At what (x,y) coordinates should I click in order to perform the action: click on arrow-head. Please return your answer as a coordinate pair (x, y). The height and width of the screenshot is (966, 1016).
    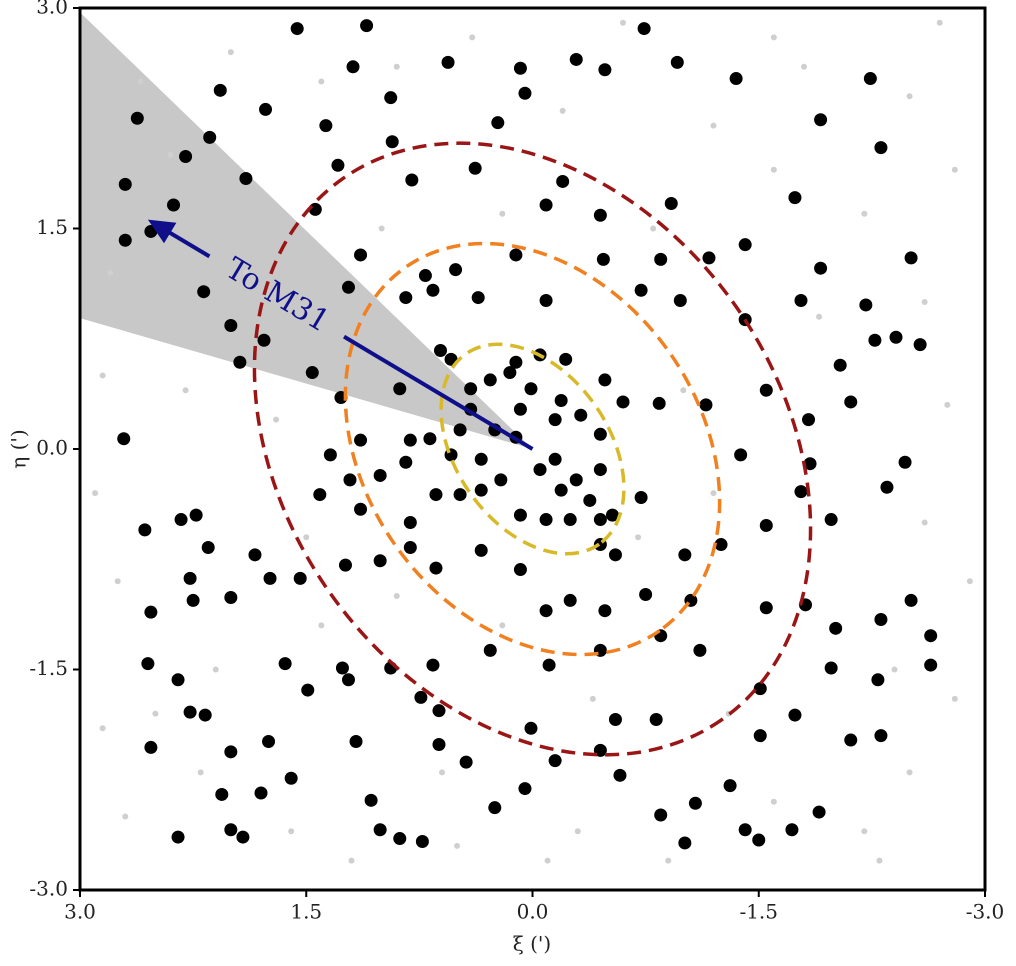
    Looking at the image, I should click on (162, 231).